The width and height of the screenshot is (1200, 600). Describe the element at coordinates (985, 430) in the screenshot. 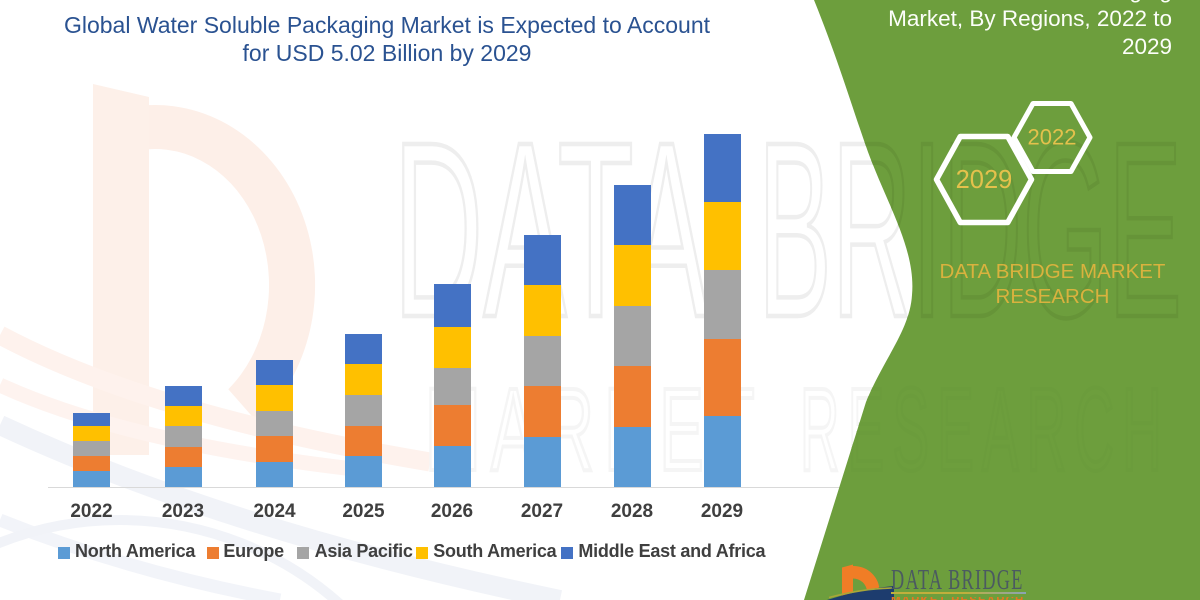

I see `svg-text: RESEARCH` at that location.